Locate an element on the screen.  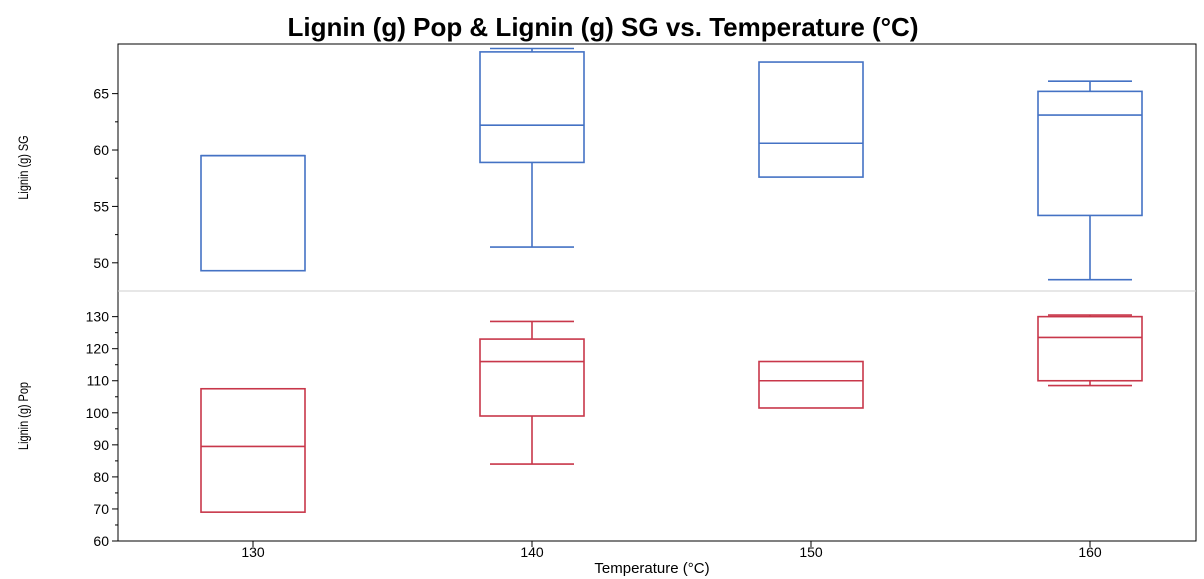
y-tick-label: 110 is located at coordinates (98, 381).